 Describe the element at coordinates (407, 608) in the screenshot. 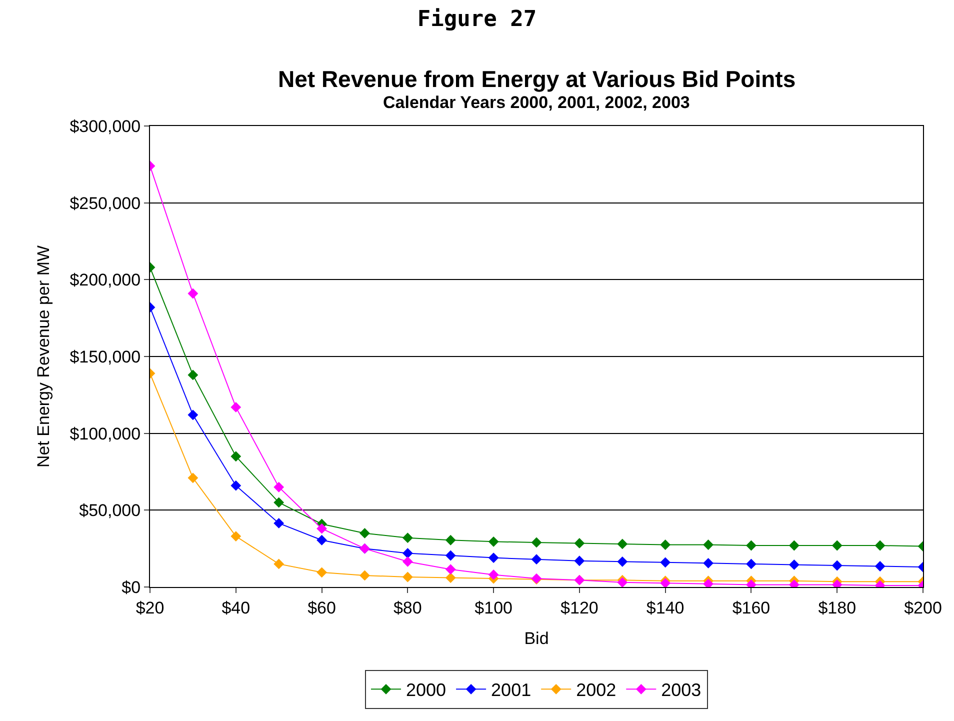

I see `x-tick-label: $80` at that location.